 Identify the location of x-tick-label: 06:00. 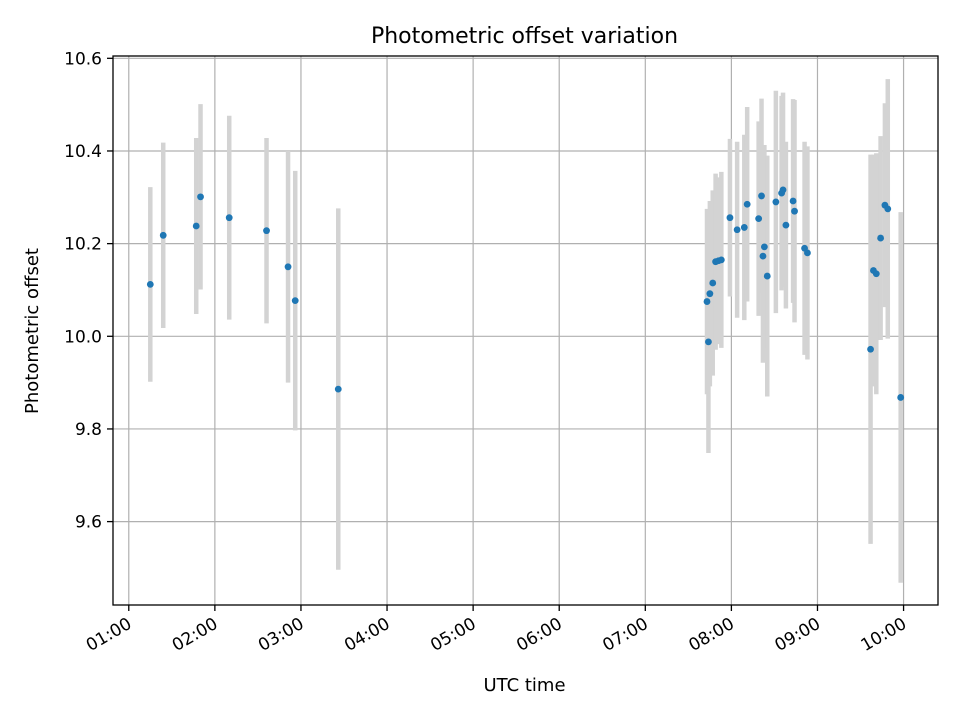
(539, 635).